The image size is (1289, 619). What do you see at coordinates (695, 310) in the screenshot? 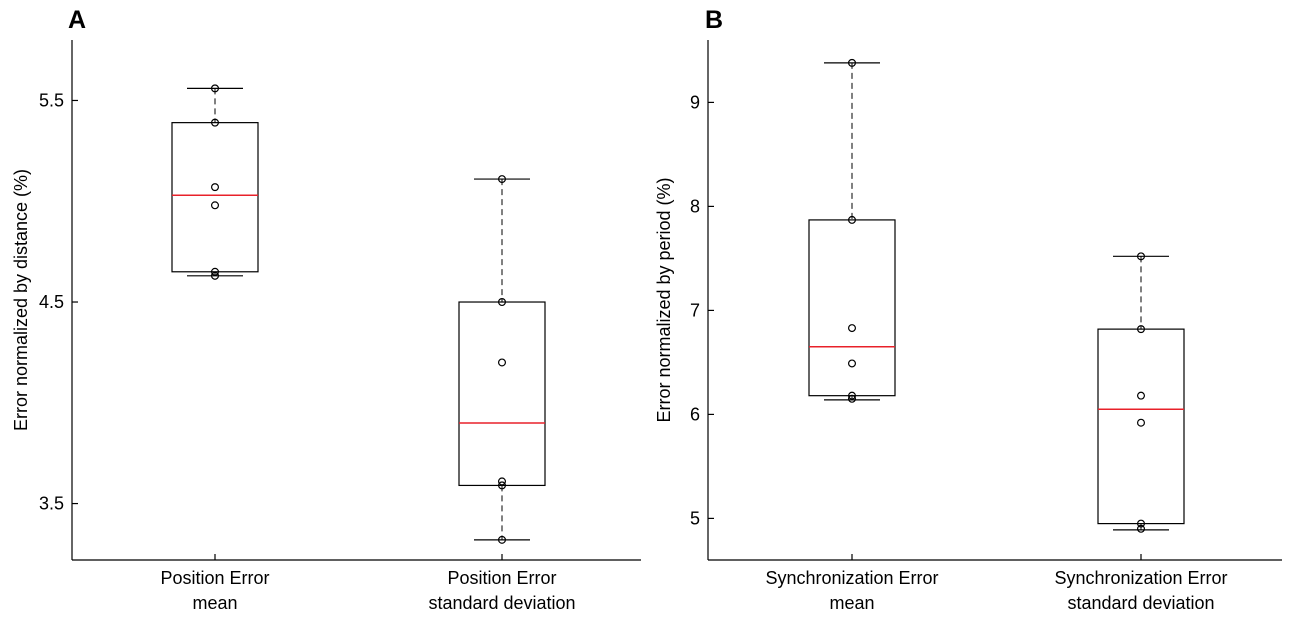
I see `y-tick-label: 7` at bounding box center [695, 310].